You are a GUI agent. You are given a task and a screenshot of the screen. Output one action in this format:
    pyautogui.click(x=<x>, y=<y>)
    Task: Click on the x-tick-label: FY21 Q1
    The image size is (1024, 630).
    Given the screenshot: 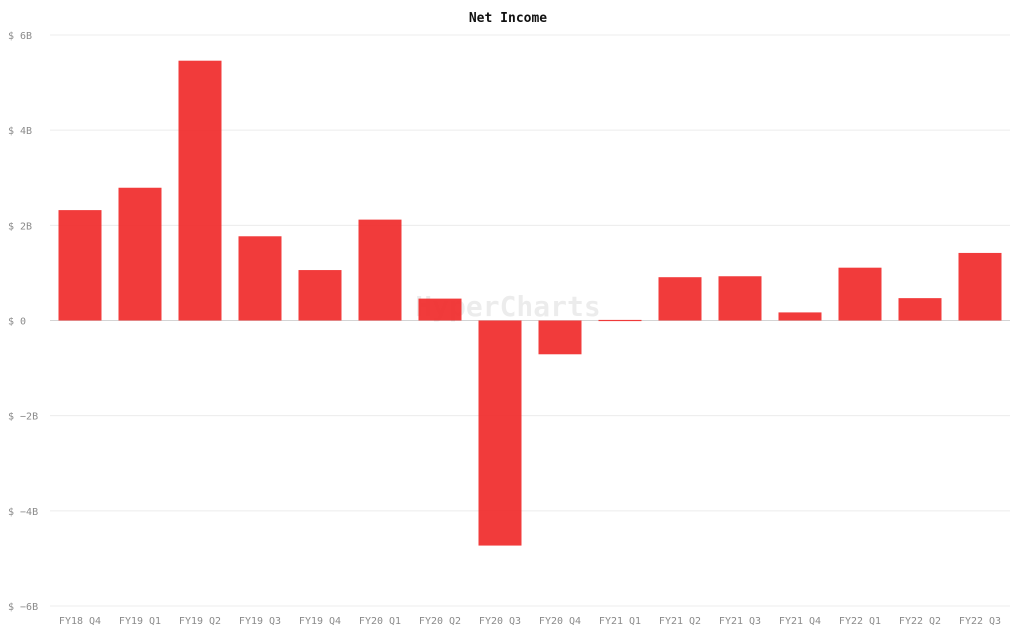 What is the action you would take?
    pyautogui.click(x=620, y=621)
    